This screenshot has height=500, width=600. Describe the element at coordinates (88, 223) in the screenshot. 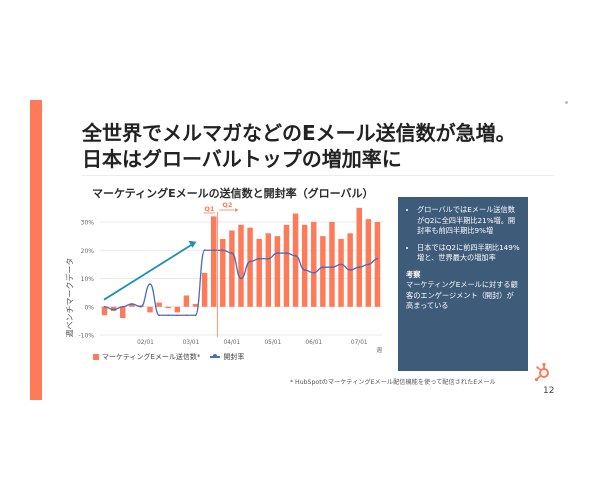

I see `y-tick-label: 30%` at that location.